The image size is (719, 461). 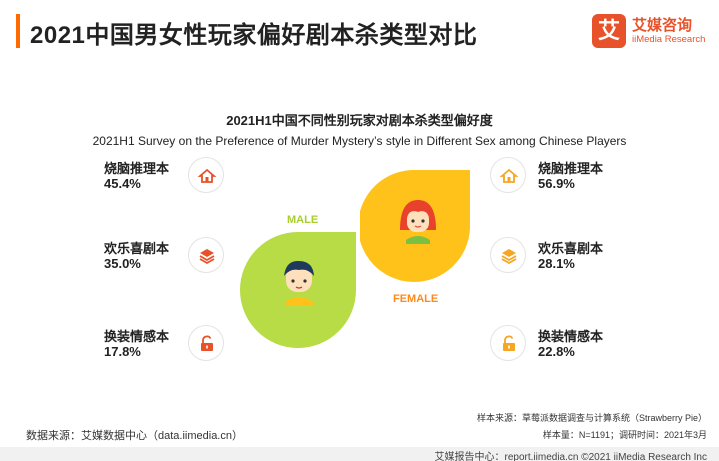 I want to click on male-avatar-icon, so click(x=299, y=283).